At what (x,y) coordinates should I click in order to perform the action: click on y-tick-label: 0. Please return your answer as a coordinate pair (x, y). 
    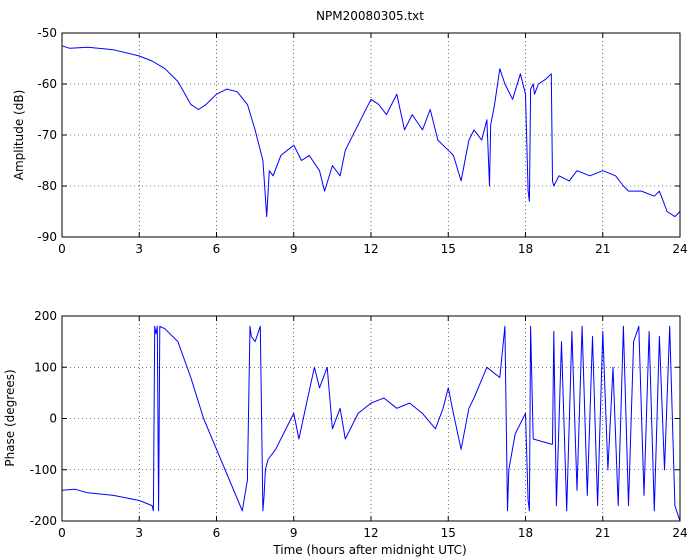
    Looking at the image, I should click on (53, 419).